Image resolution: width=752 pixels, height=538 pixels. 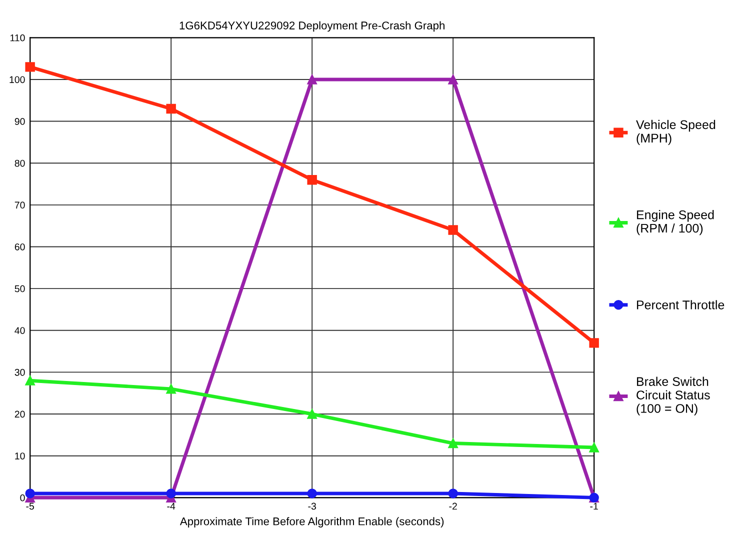 I want to click on y-tick-label: 90, so click(x=19, y=121).